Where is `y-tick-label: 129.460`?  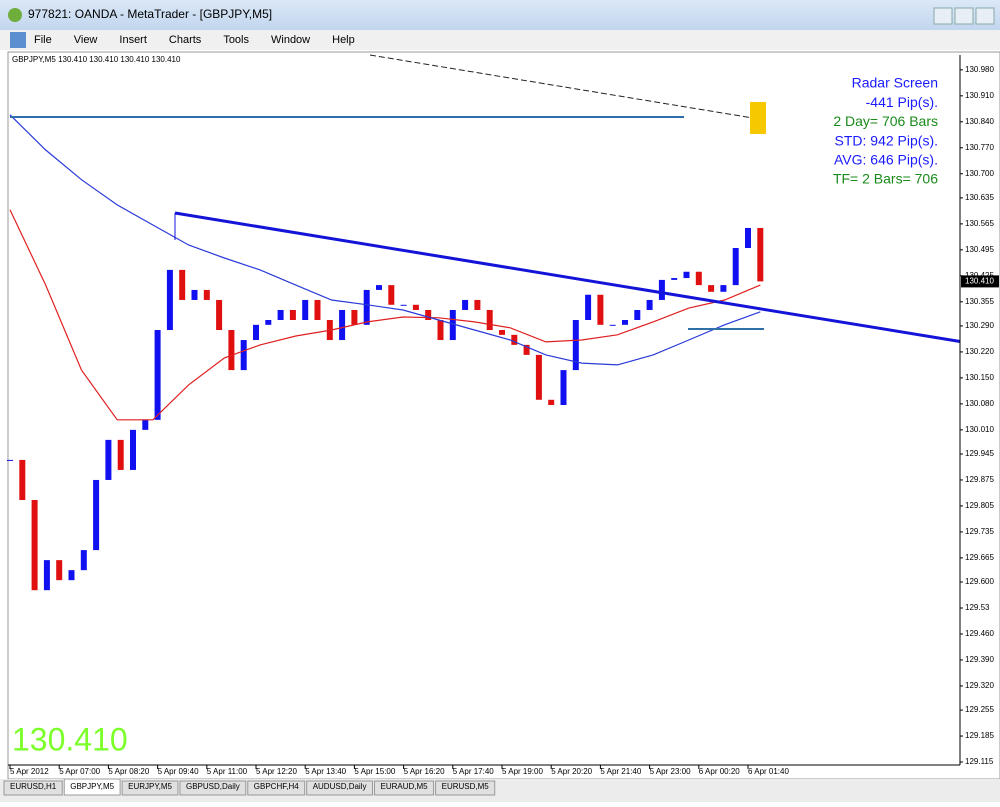 y-tick-label: 129.460 is located at coordinates (979, 633).